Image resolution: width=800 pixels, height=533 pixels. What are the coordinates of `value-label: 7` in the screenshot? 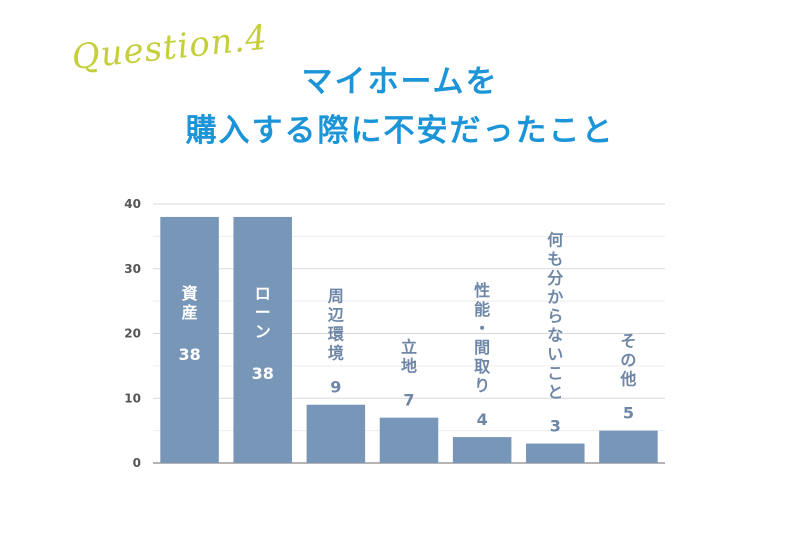 It's located at (408, 400).